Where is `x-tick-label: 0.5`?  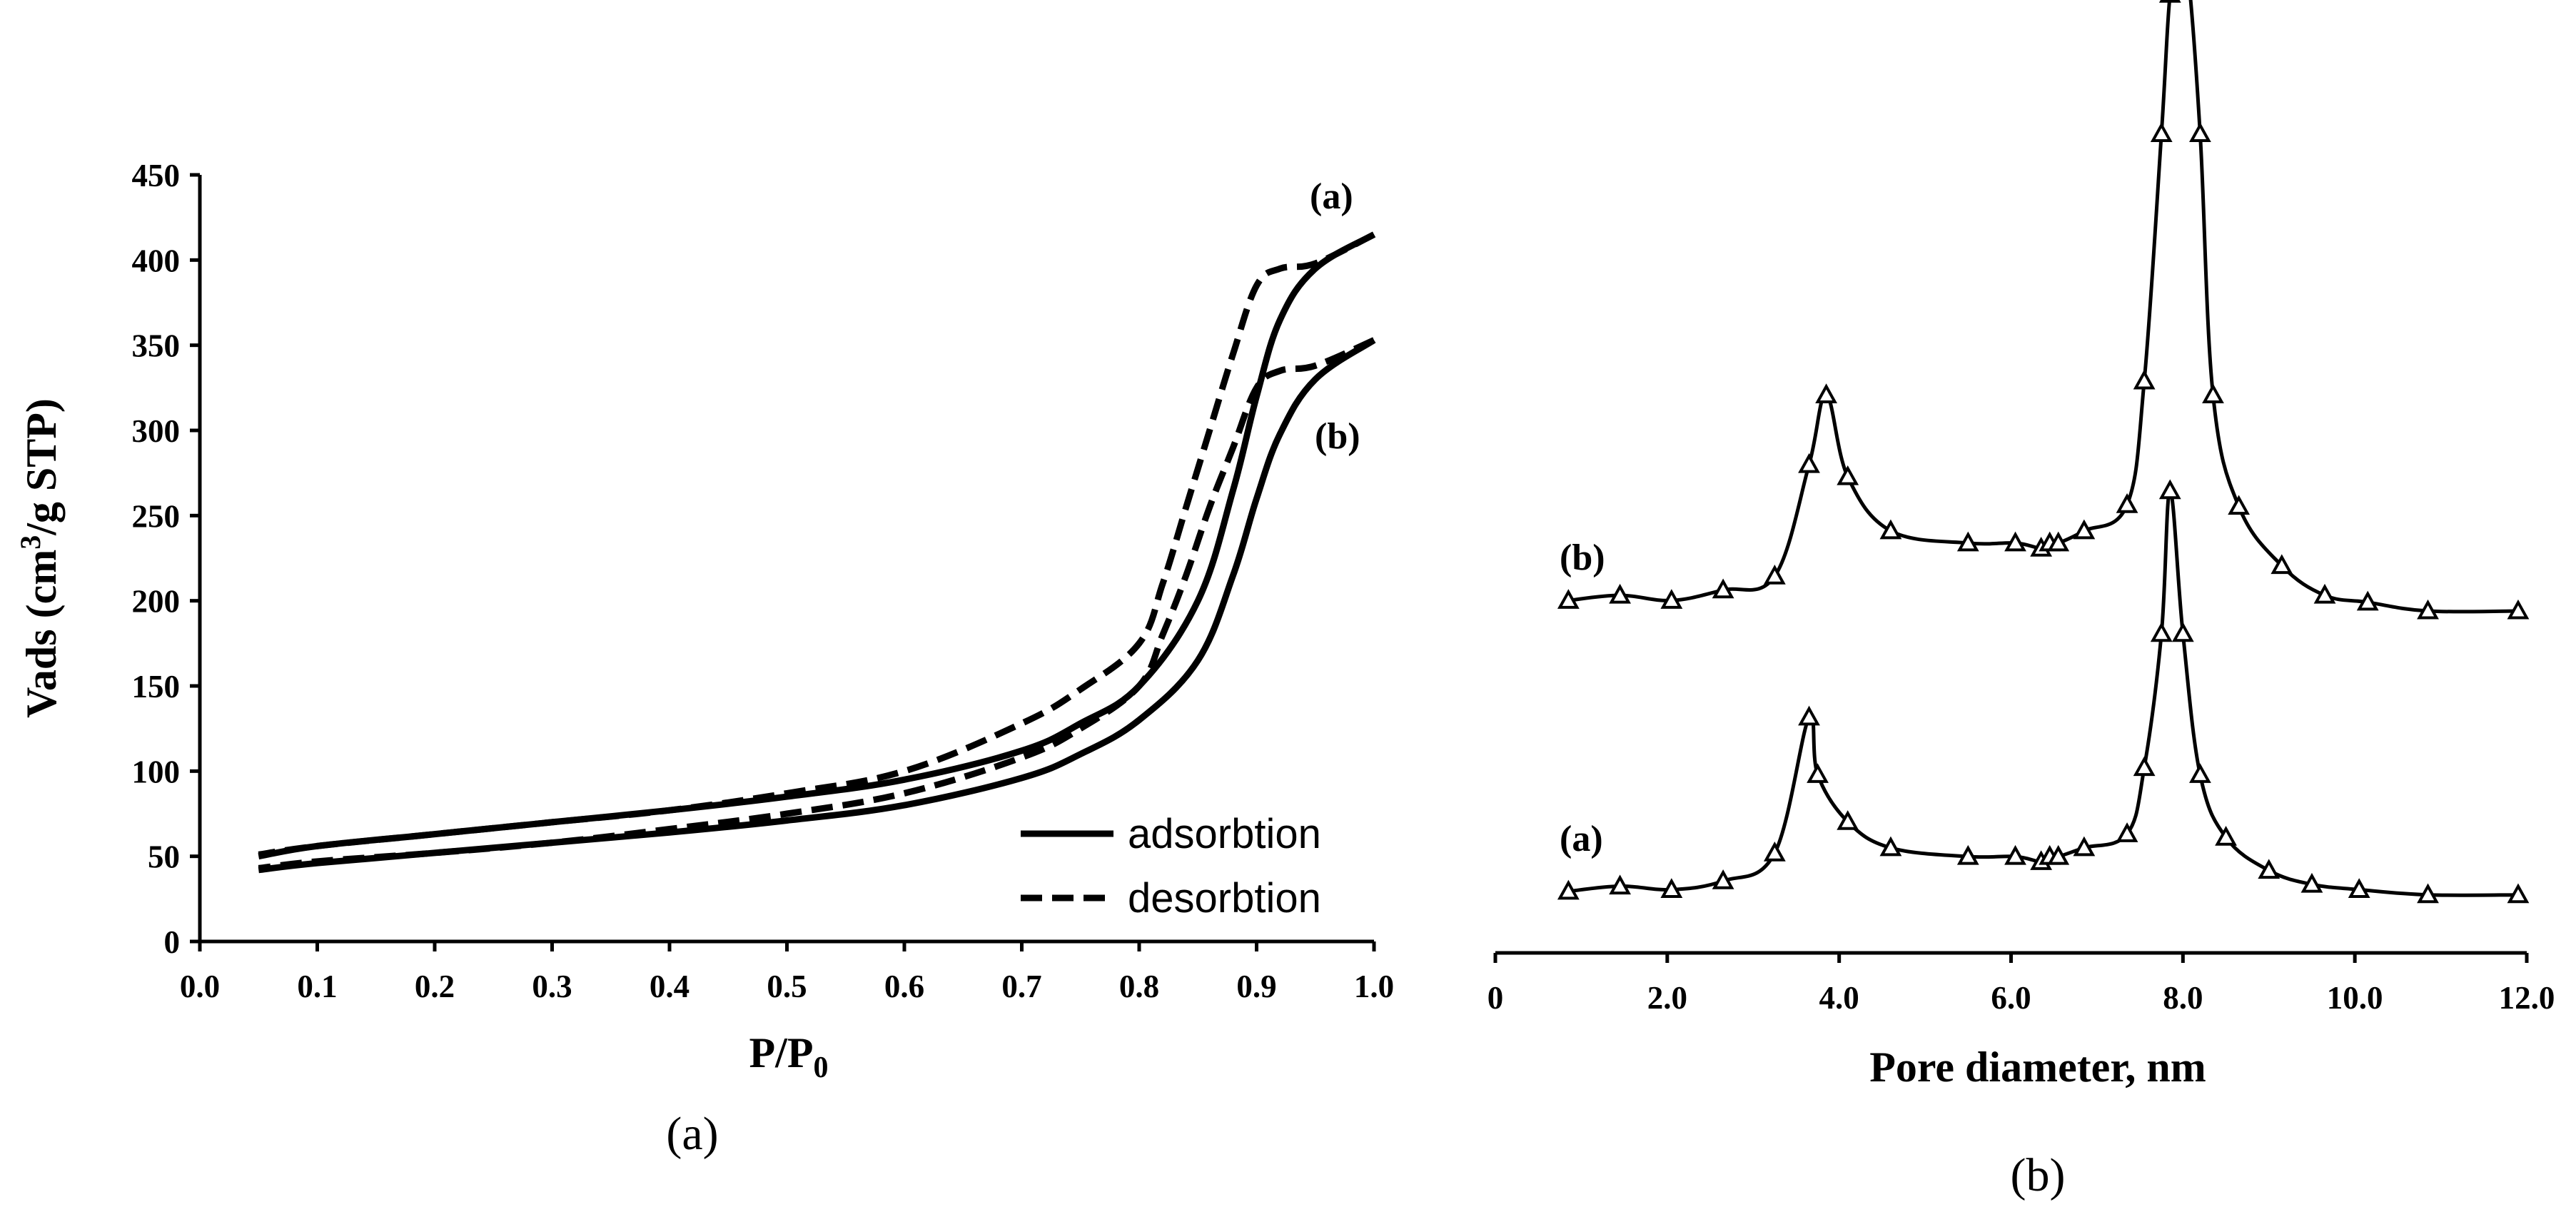 x-tick-label: 0.5 is located at coordinates (787, 987).